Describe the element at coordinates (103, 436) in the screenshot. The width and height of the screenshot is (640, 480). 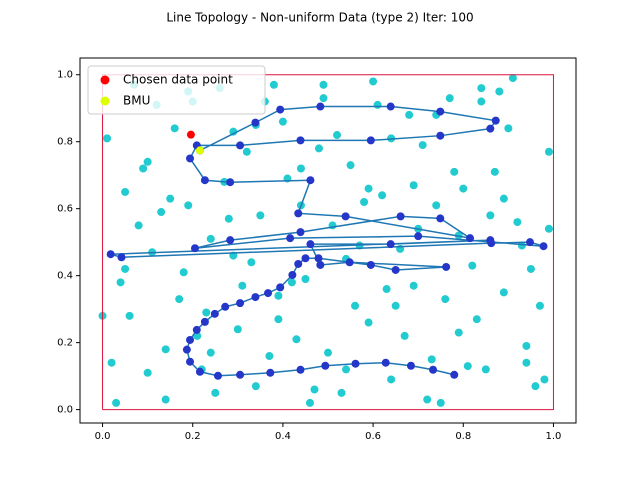
I see `x-tick-label: 0.0` at that location.